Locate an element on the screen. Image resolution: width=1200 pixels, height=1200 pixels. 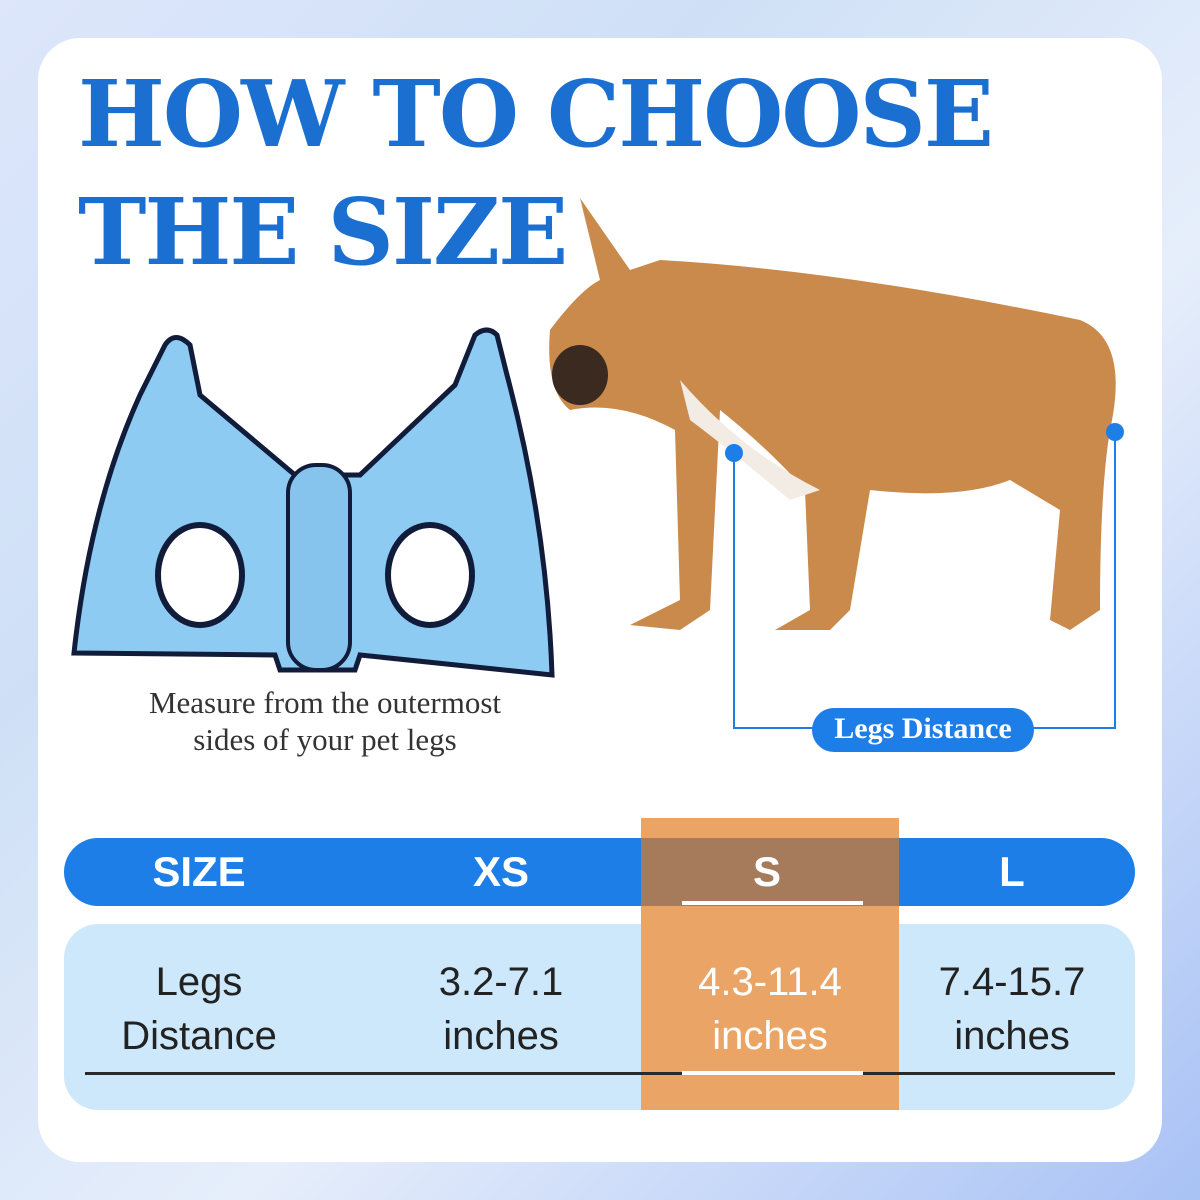
harness-image is located at coordinates (313, 502).